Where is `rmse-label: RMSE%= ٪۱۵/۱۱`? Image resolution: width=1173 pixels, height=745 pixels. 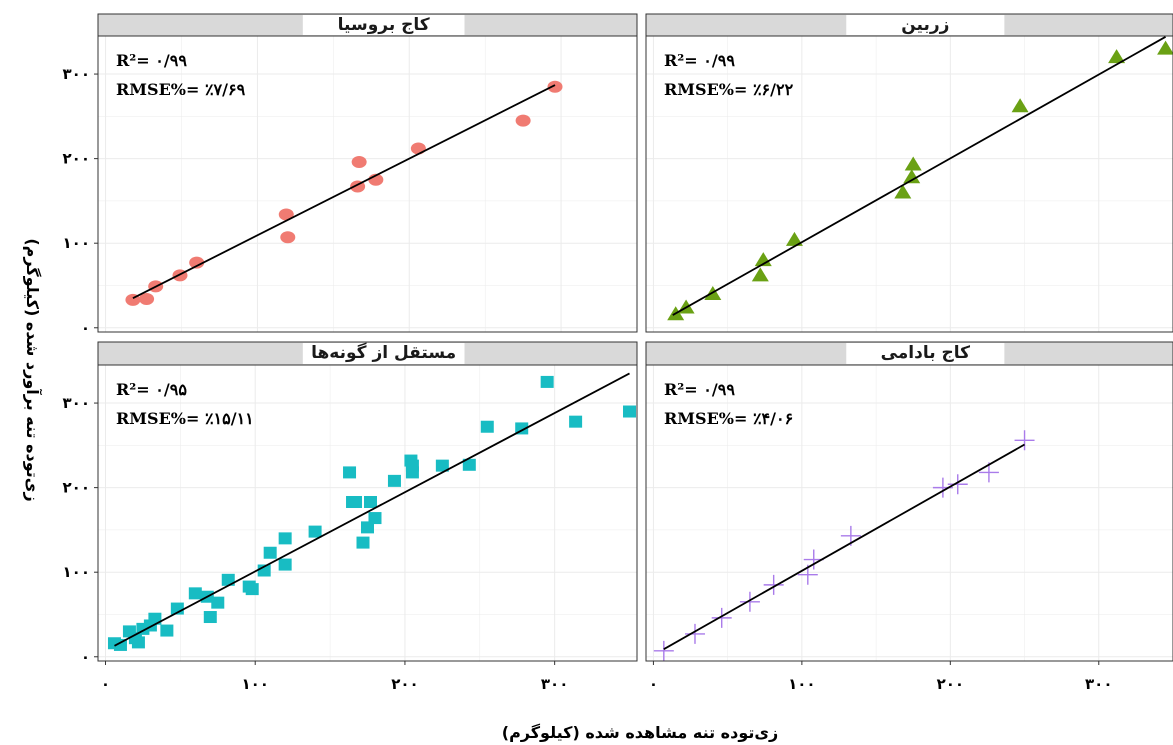 rmse-label: RMSE%= ٪۱۵/۱۱ is located at coordinates (185, 418).